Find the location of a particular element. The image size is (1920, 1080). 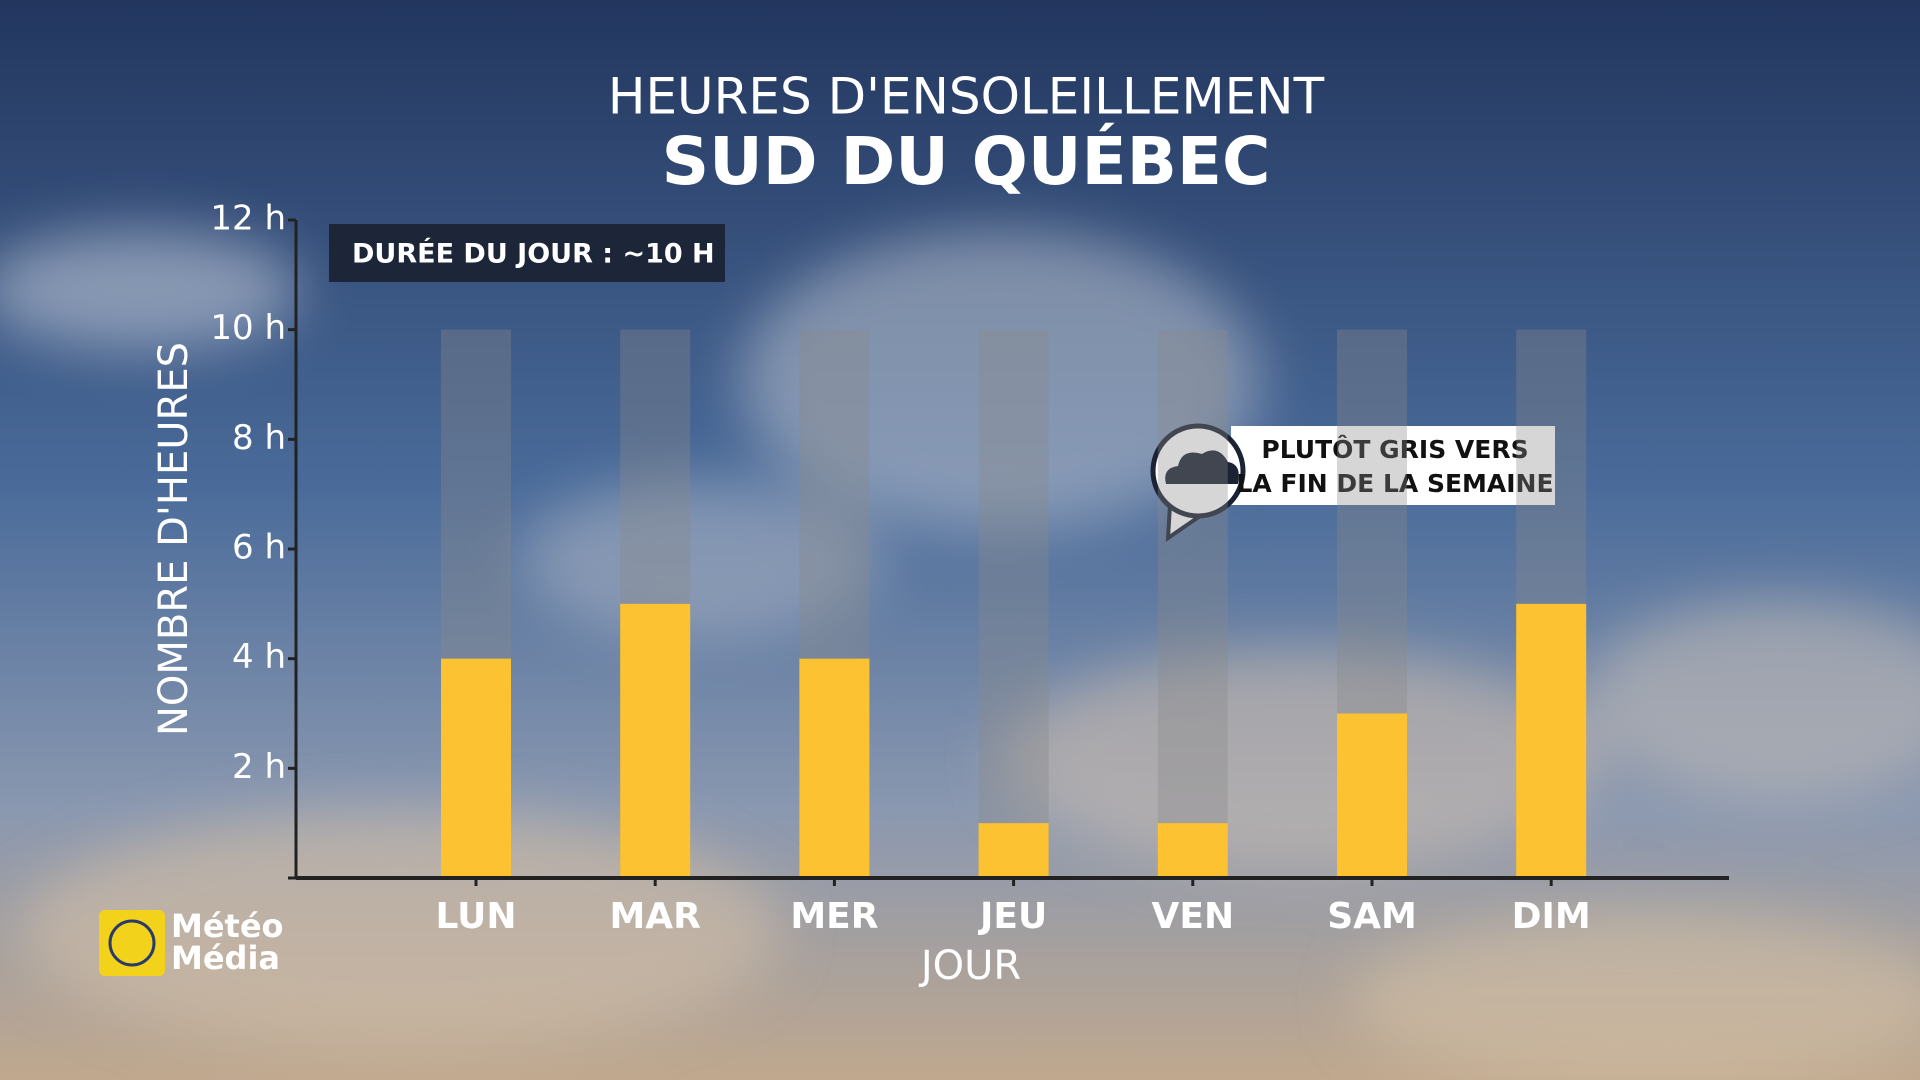

x-tick-label: DIM is located at coordinates (1551, 916).